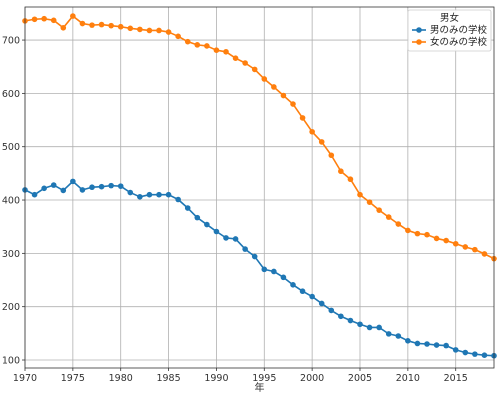 This screenshot has width=500, height=400. I want to click on y-axis: 100 200 300 400 500 600 700, so click(13, 201).